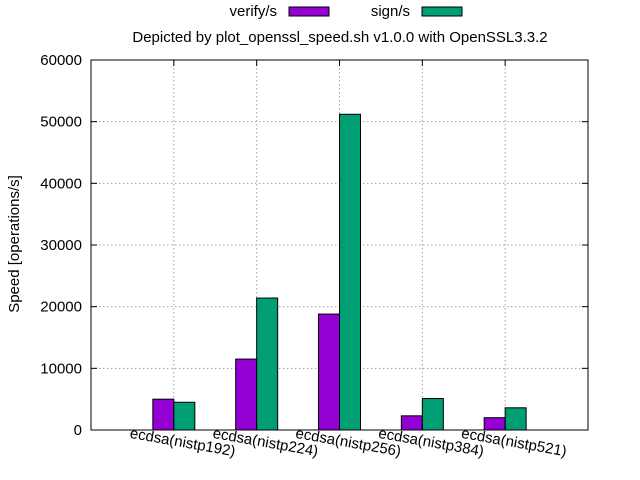 Image resolution: width=640 pixels, height=480 pixels. I want to click on y-tick-label: 0, so click(78, 430).